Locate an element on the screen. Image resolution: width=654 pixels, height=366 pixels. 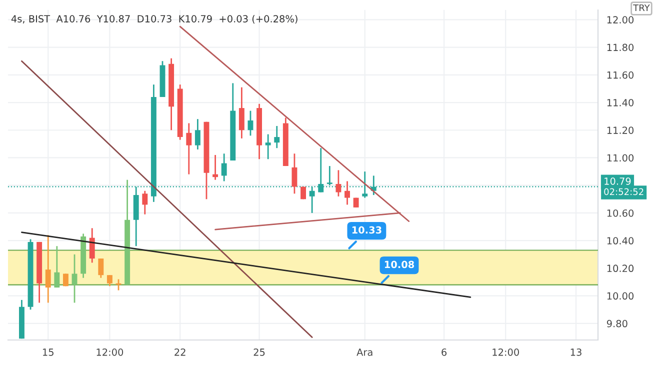
x-tick-label: Ara is located at coordinates (364, 352).